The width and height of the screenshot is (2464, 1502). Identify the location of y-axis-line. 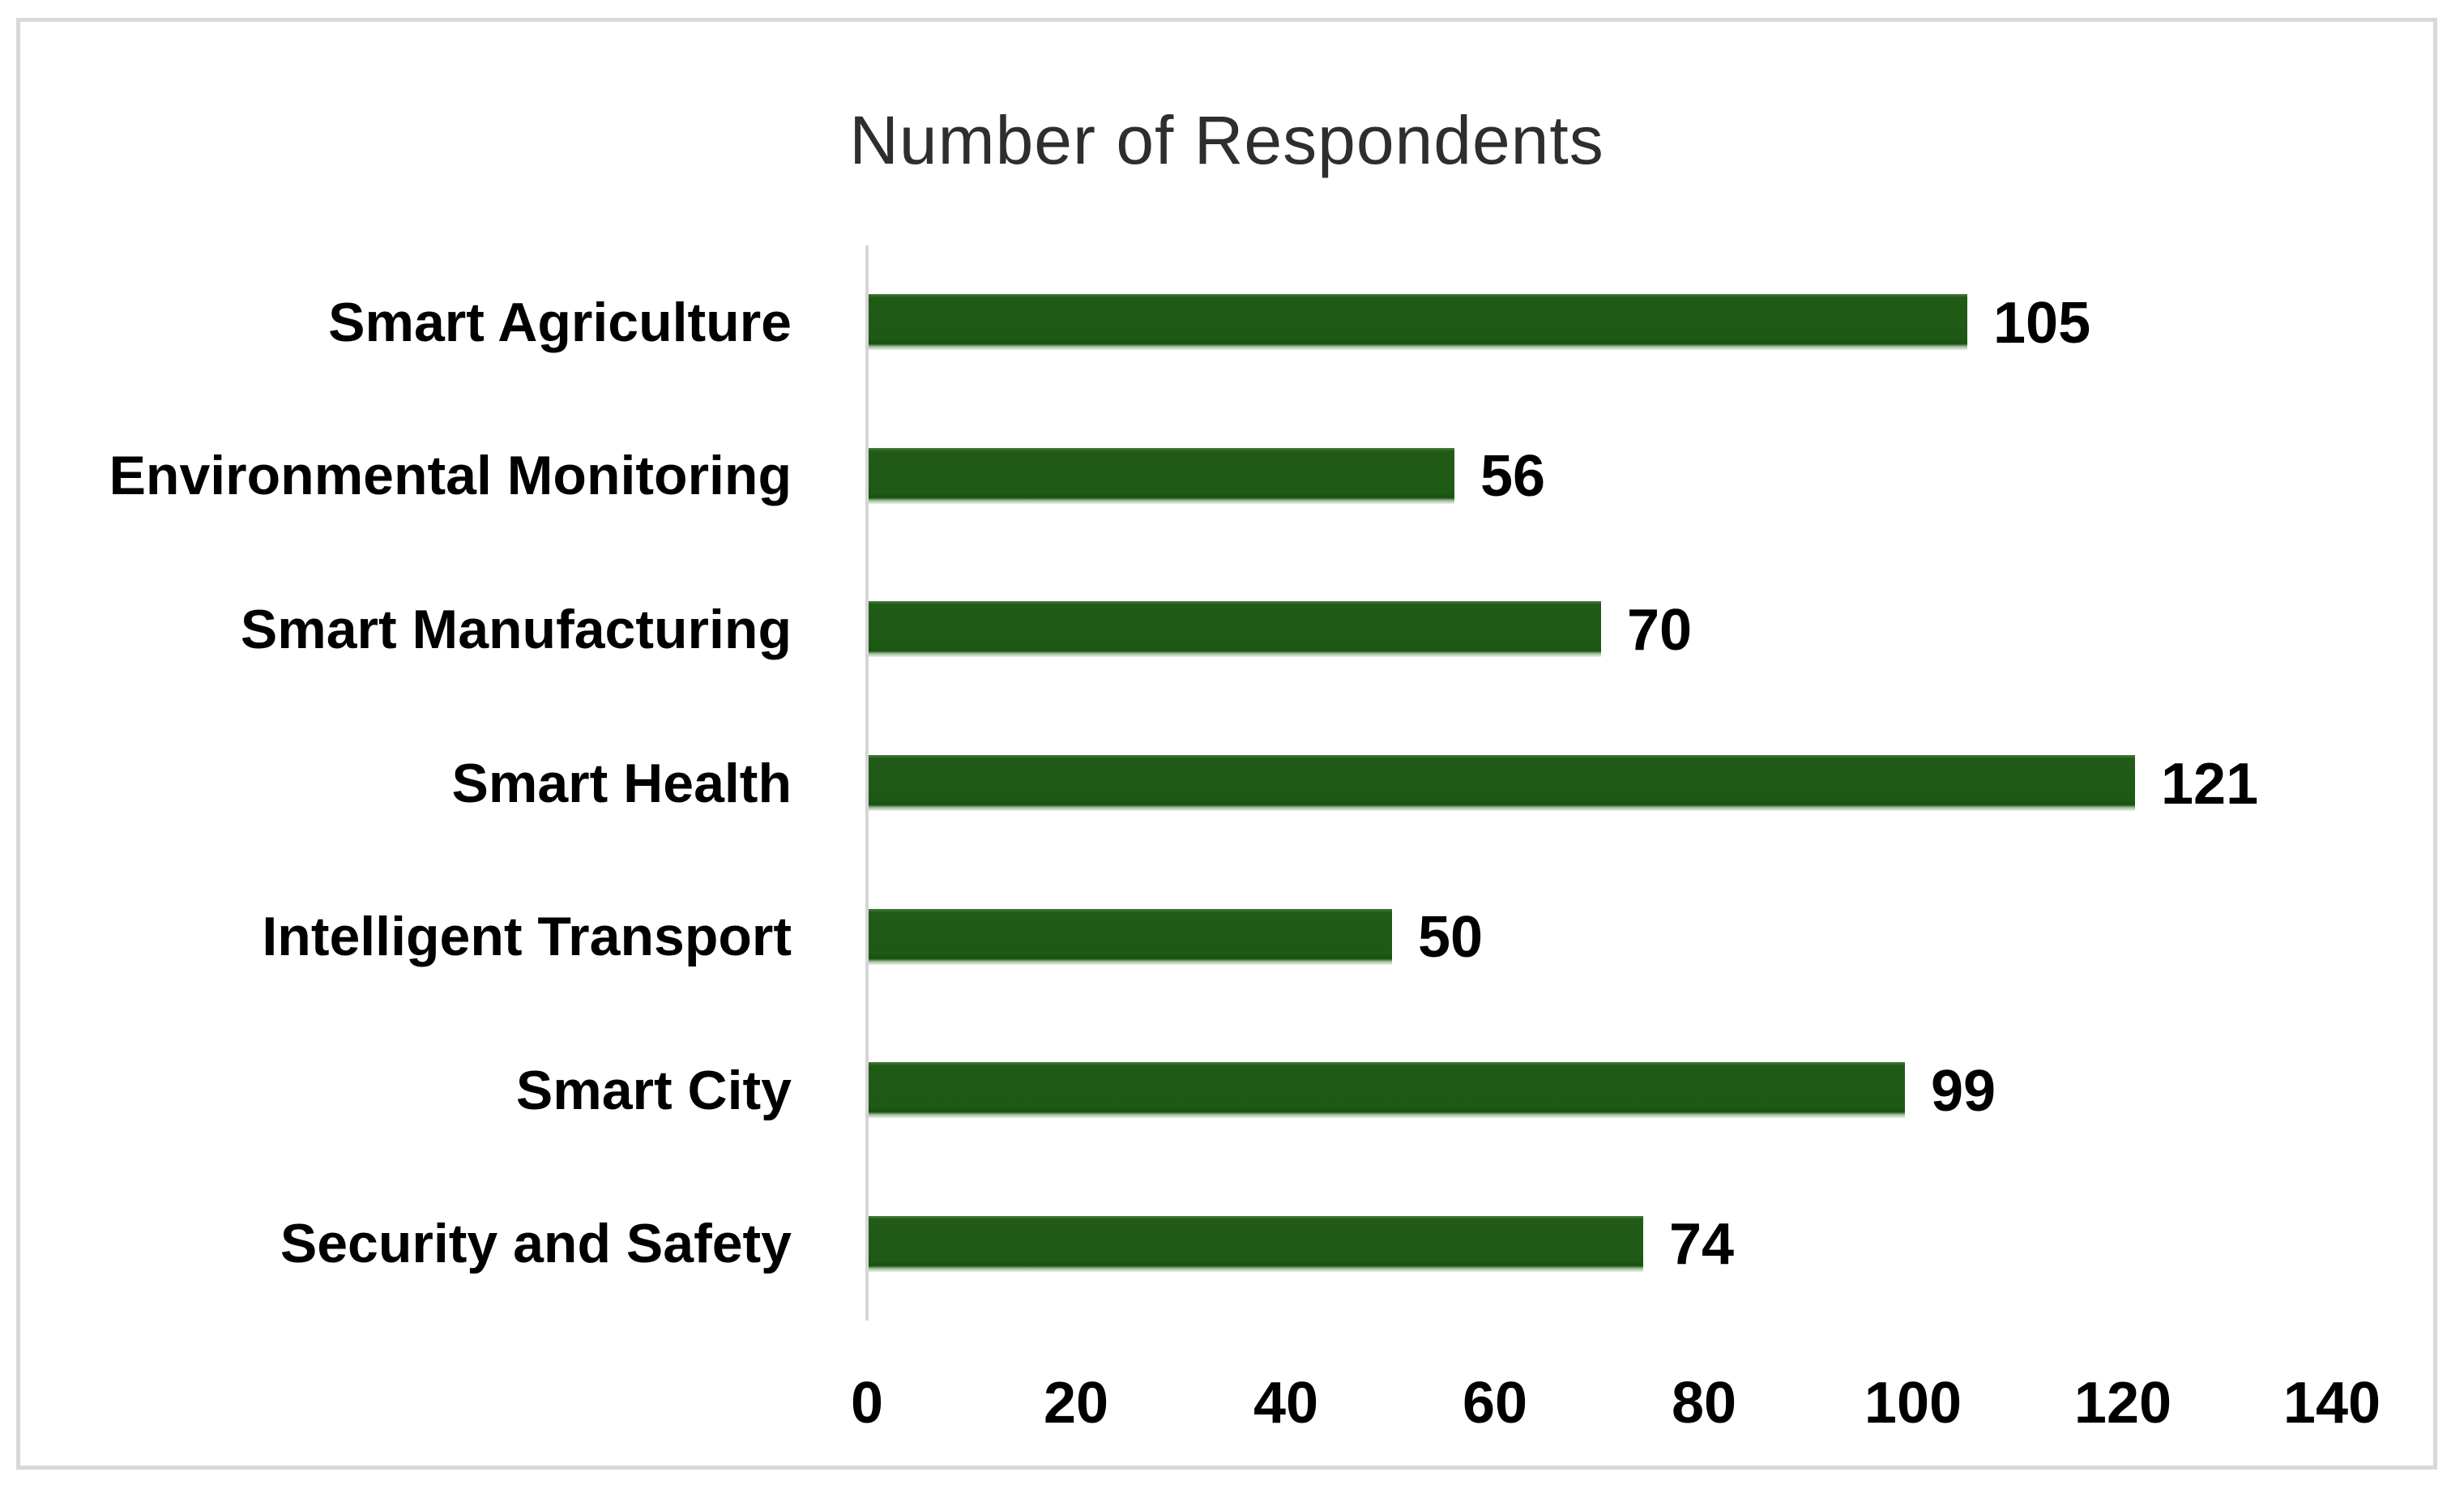
(867, 783).